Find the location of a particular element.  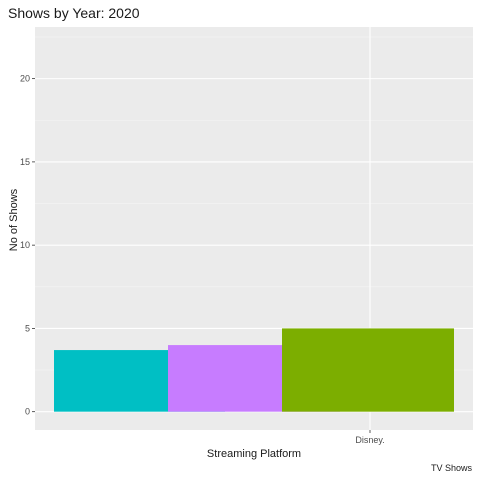

y-tick-label: 10 is located at coordinates (25, 245).